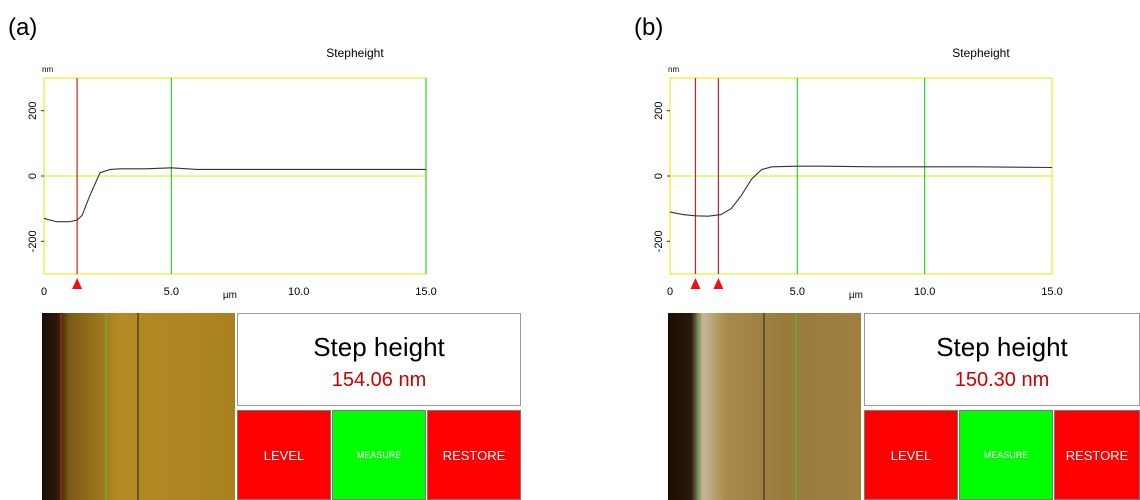 This screenshot has height=500, width=1140. Describe the element at coordinates (379, 380) in the screenshot. I see `result-value: 154.06 nm` at that location.